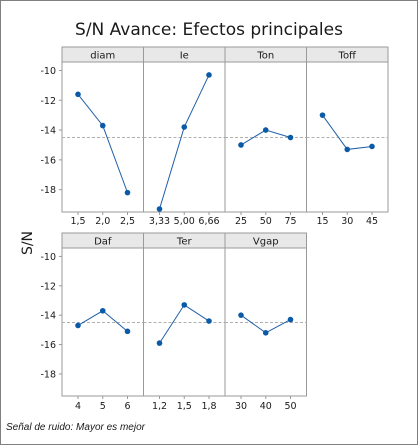 The width and height of the screenshot is (418, 445). I want to click on panel-Toff: Toff 15 30 45, so click(347, 136).